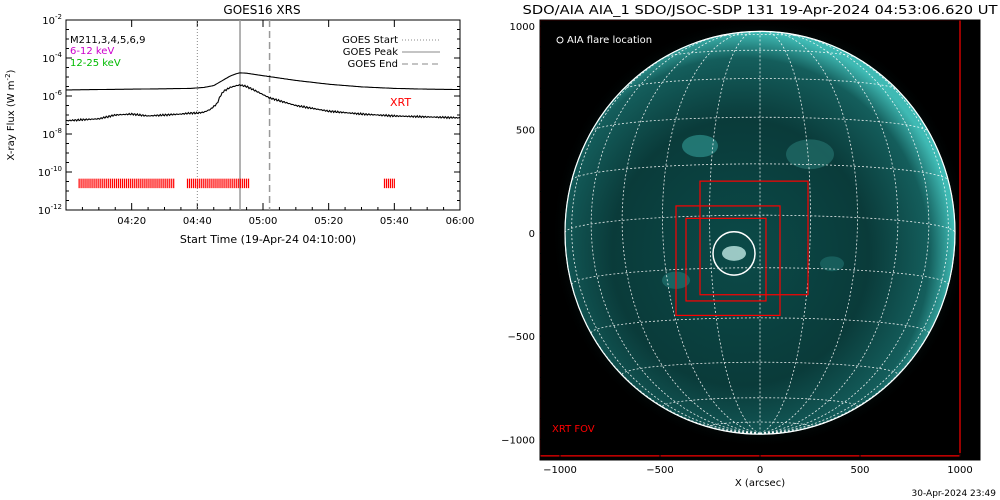 The image size is (1000, 500). I want to click on goes-xrt-coverage, so click(236, 183).